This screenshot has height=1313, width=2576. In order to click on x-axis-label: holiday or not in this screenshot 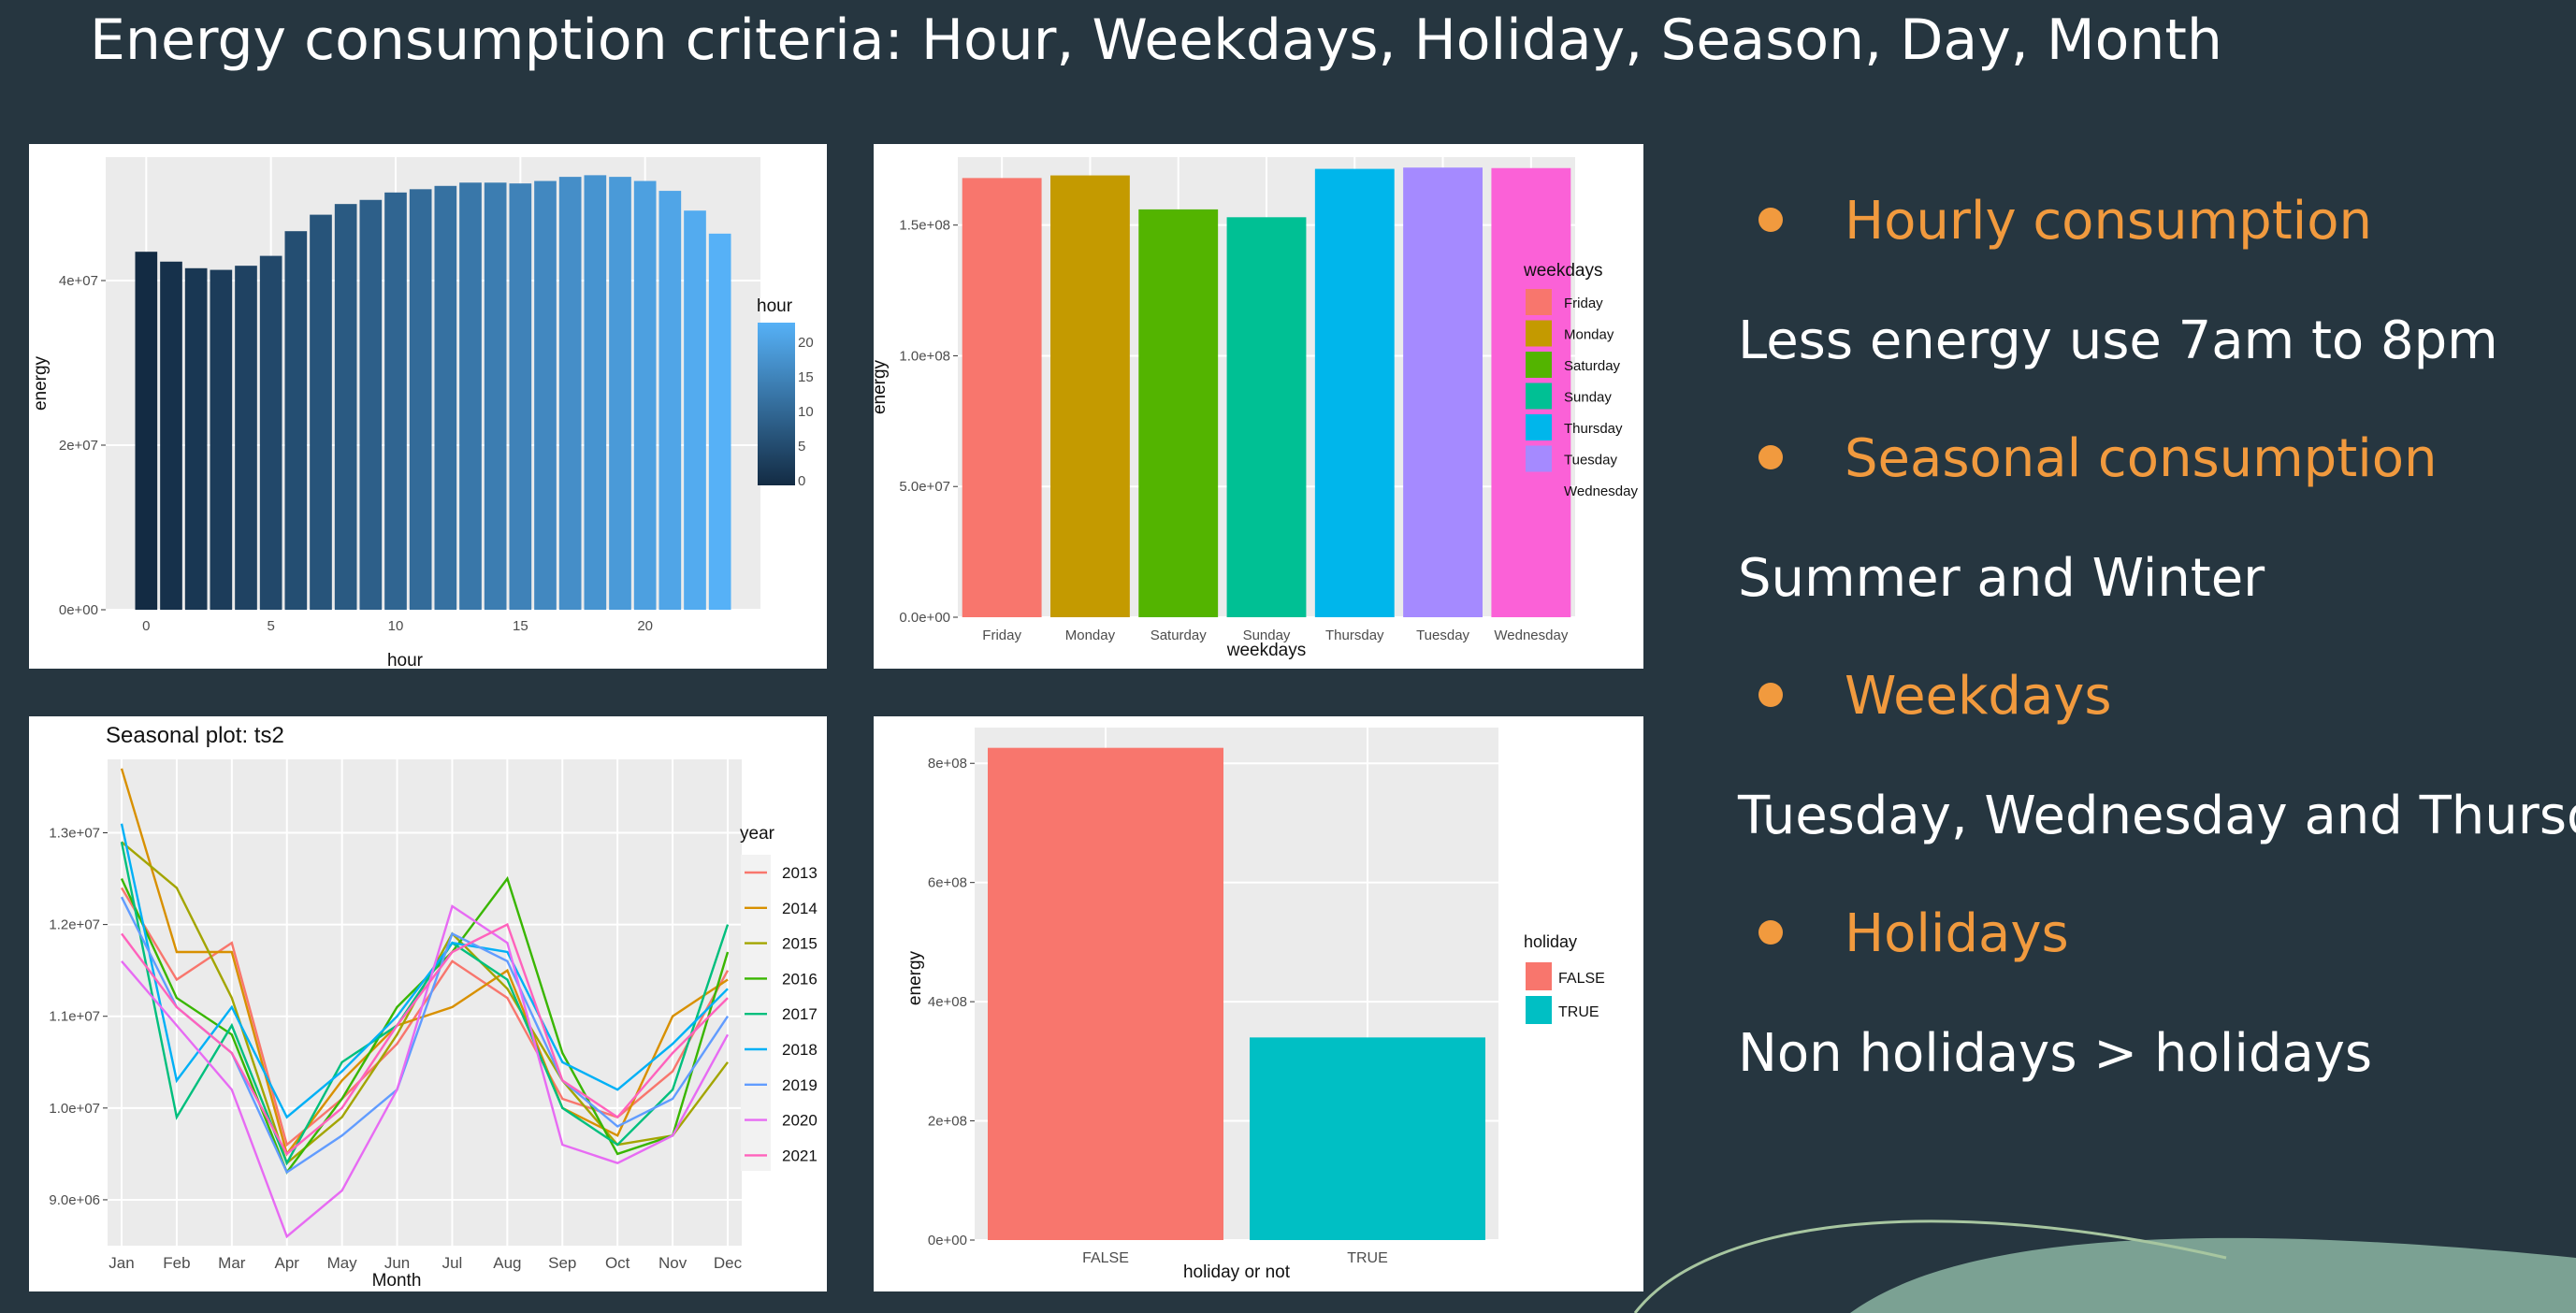, I will do `click(1237, 1272)`.